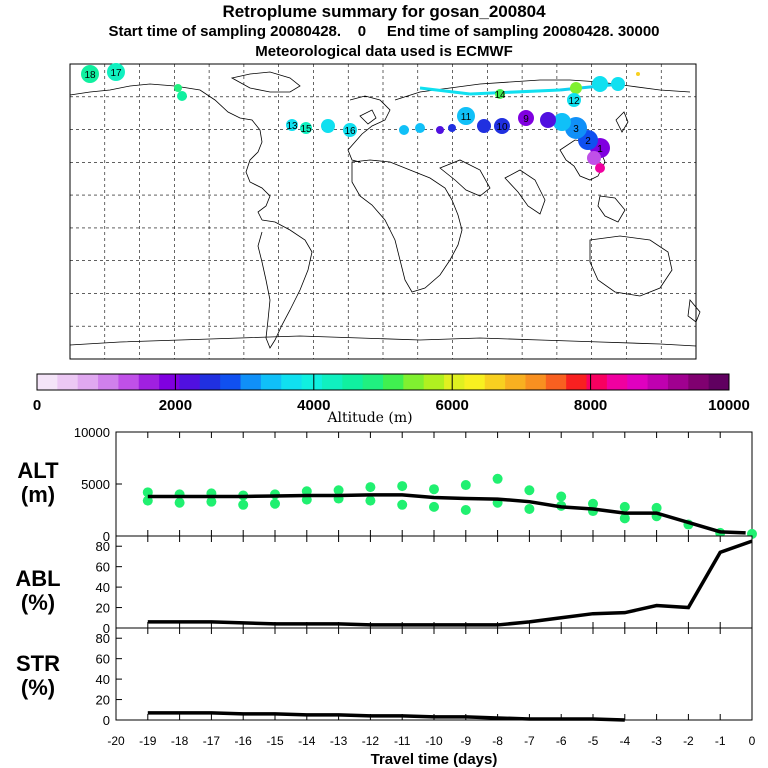 The height and width of the screenshot is (768, 768). I want to click on point-label: 9, so click(526, 119).